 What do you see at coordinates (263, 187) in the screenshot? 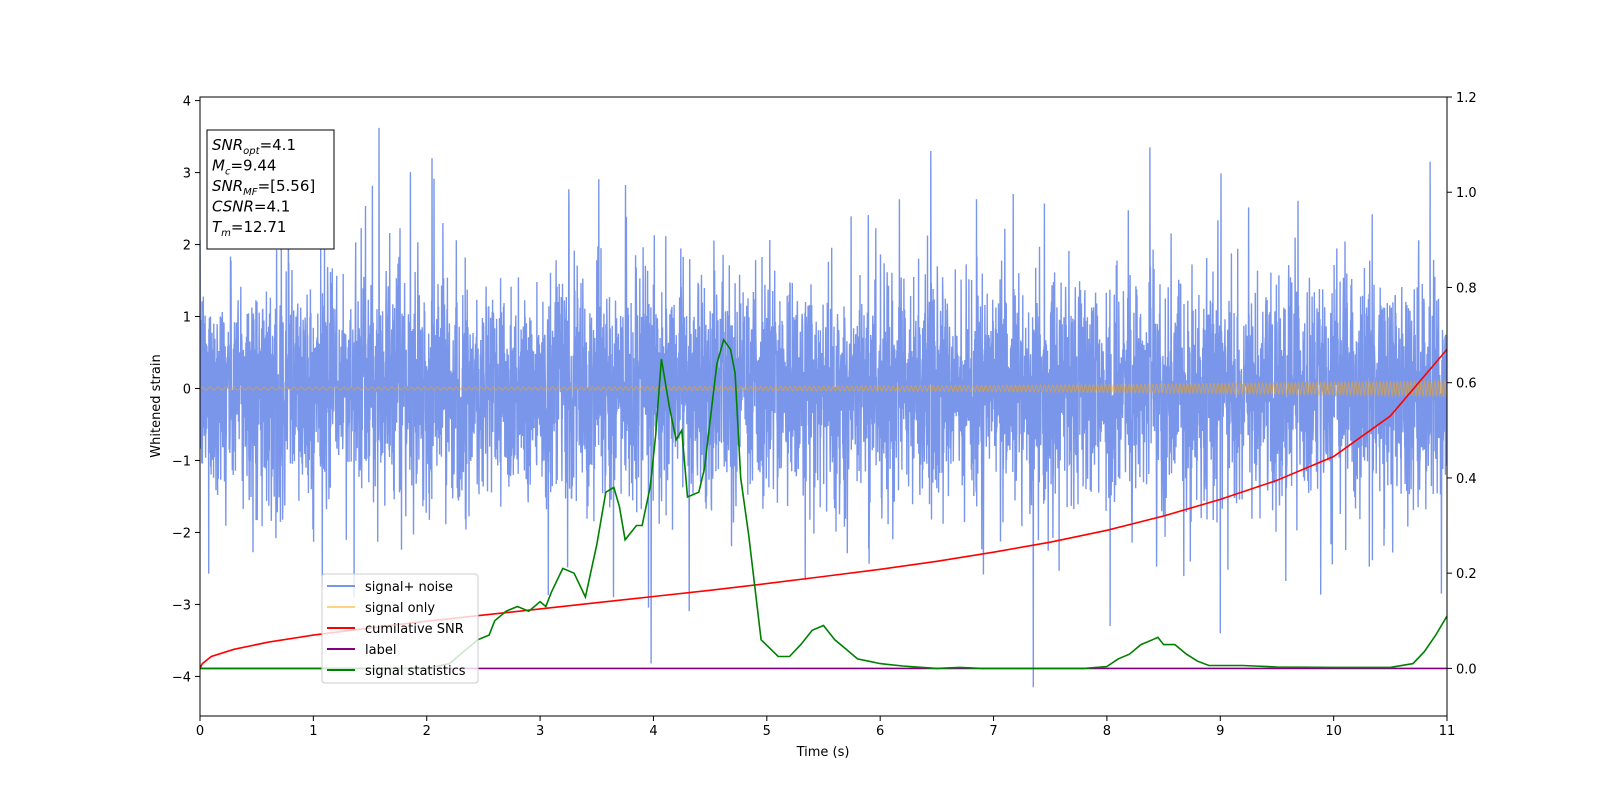
I see `annotation-line: SNRMF=[5.56]` at bounding box center [263, 187].